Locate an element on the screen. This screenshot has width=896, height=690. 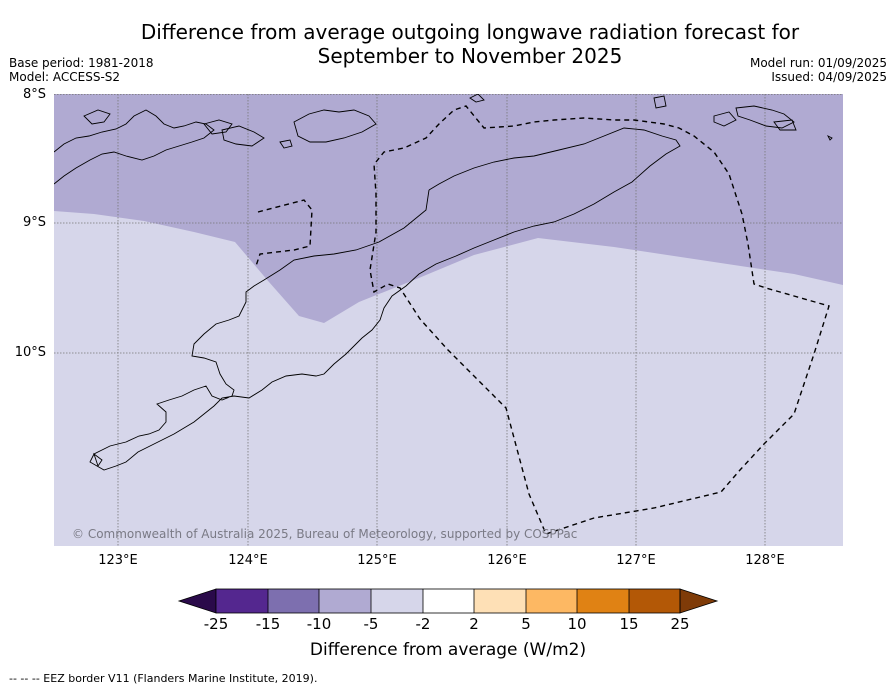
colorbar is located at coordinates (448, 601).